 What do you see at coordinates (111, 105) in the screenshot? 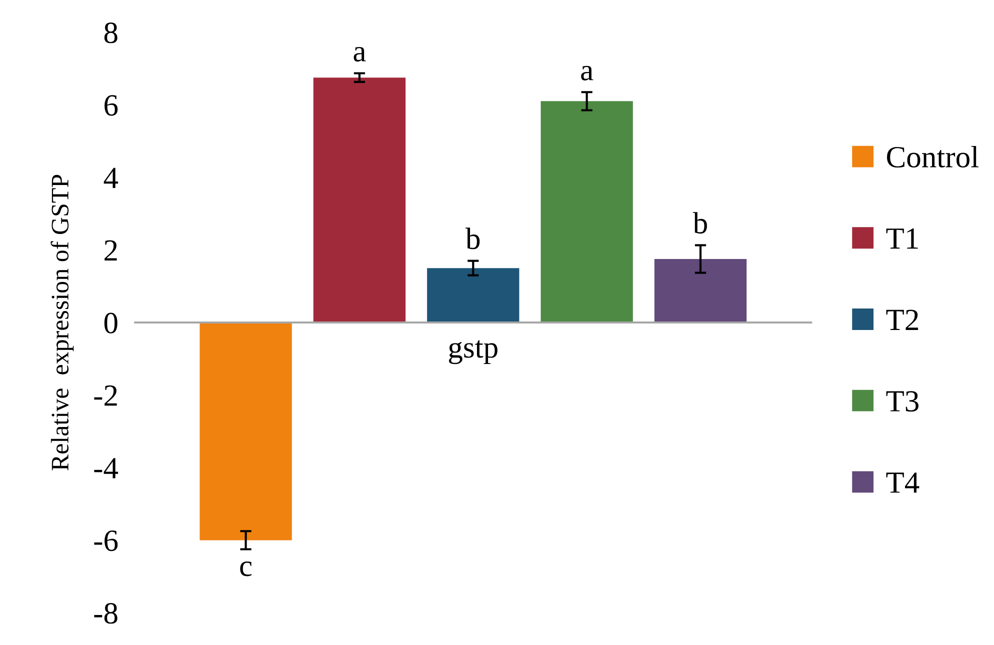
I see `y-tick-label: 6` at bounding box center [111, 105].